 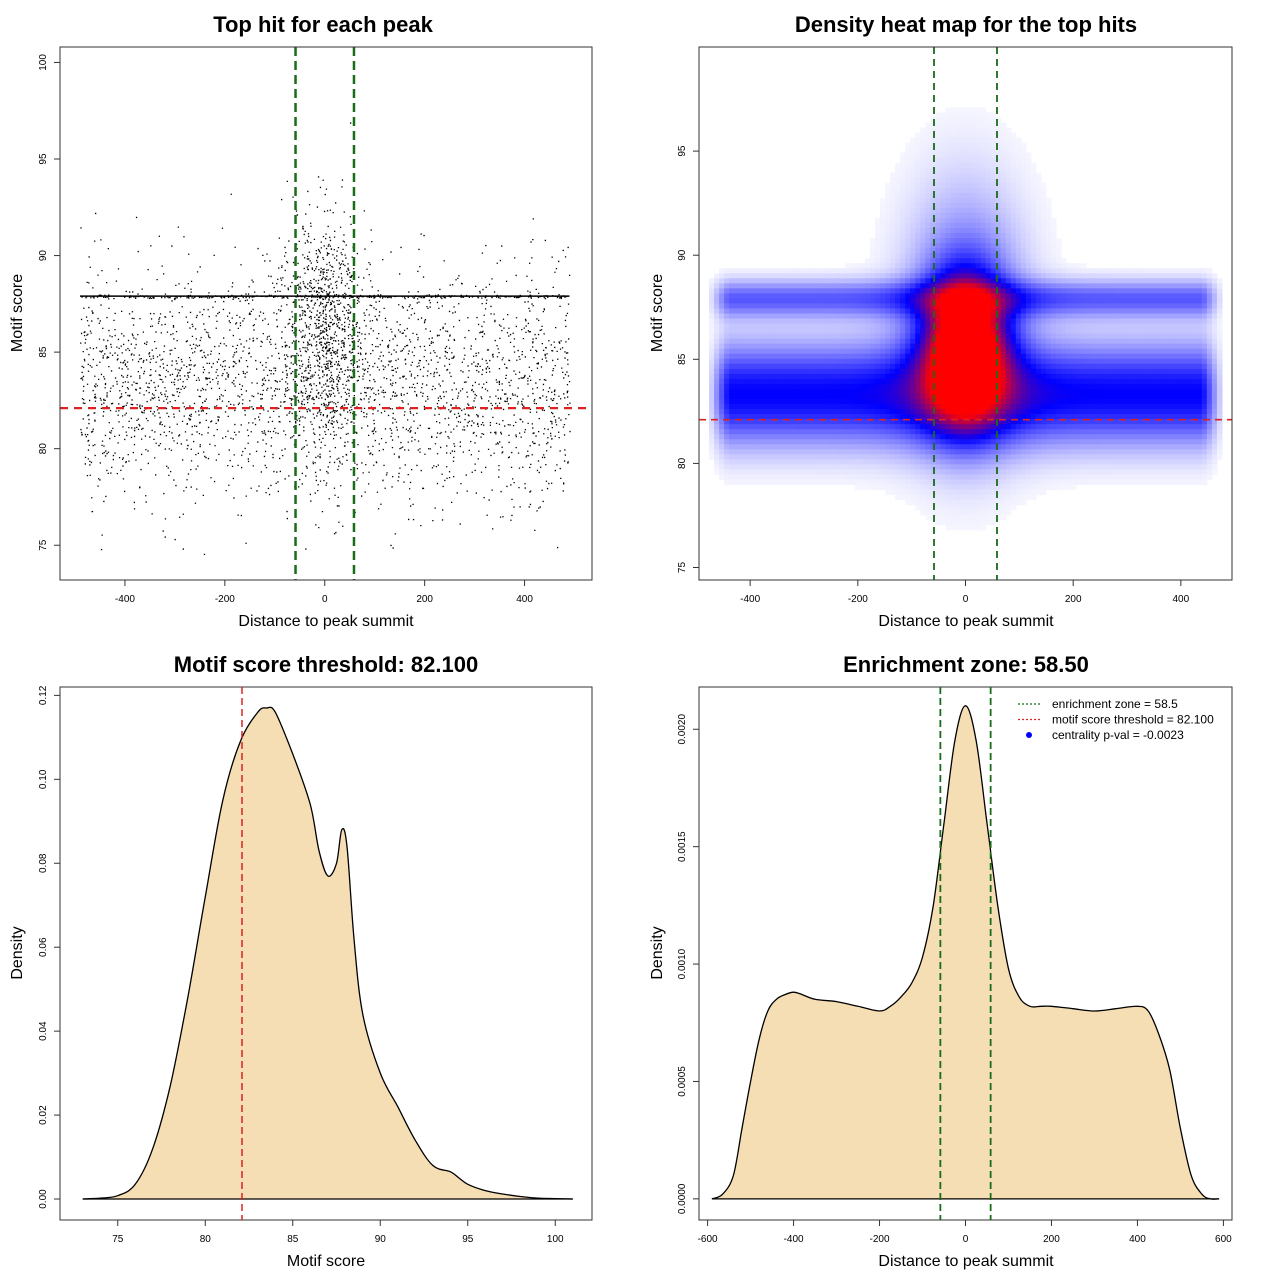 I want to click on scatter-point-cloud, so click(x=325, y=339).